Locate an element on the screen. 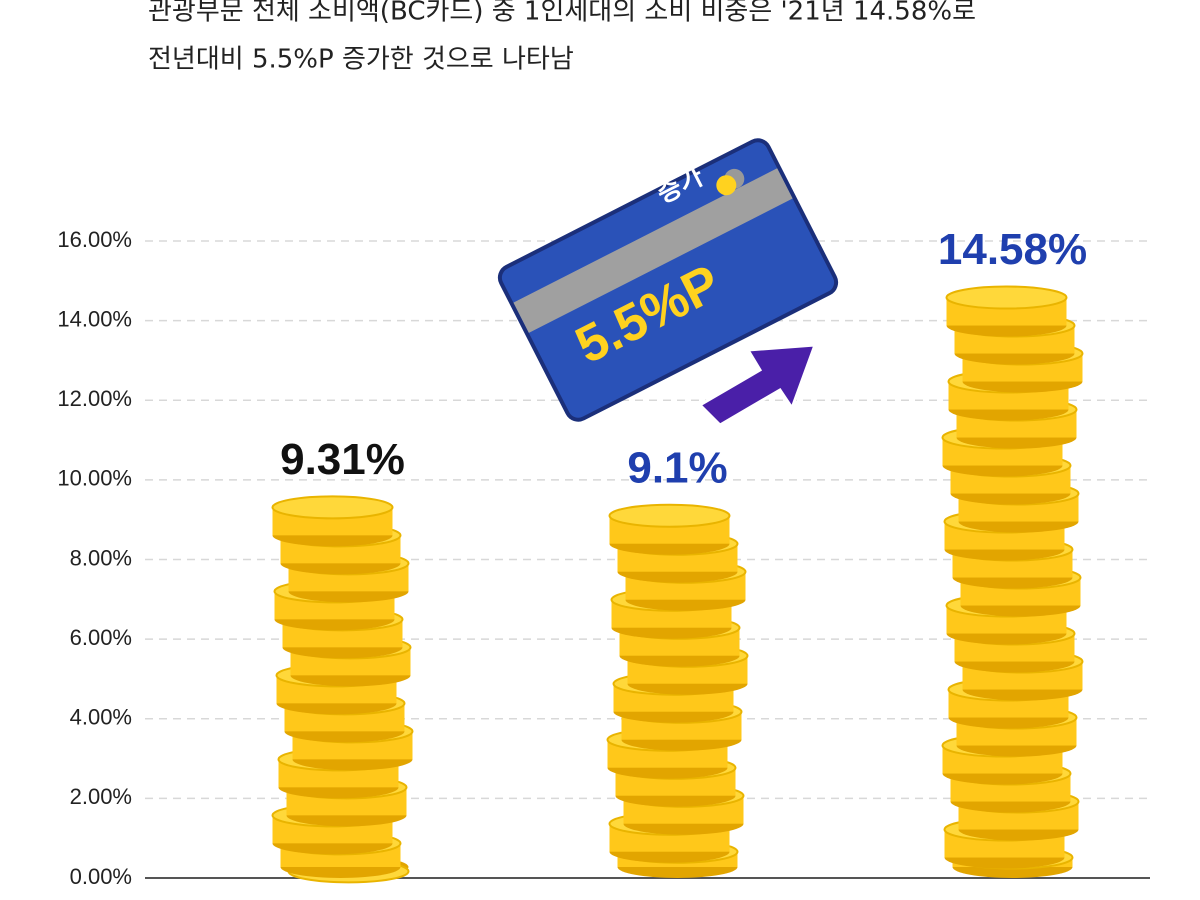  value-label: 9.1% is located at coordinates (677, 467).